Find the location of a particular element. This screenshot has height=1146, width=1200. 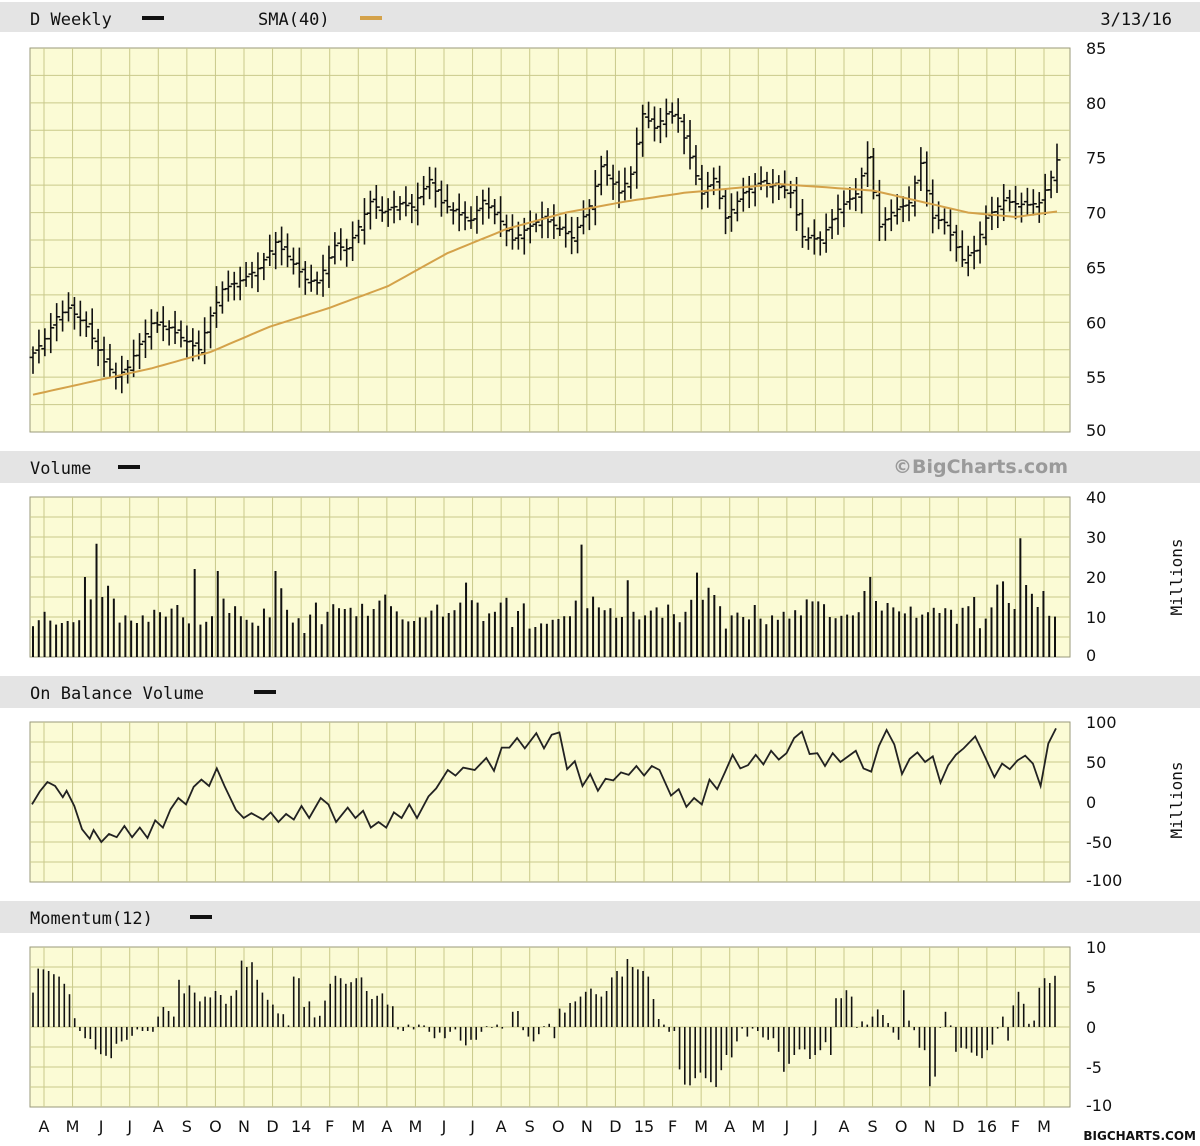

chart-date: 3/13/16 is located at coordinates (1136, 20).